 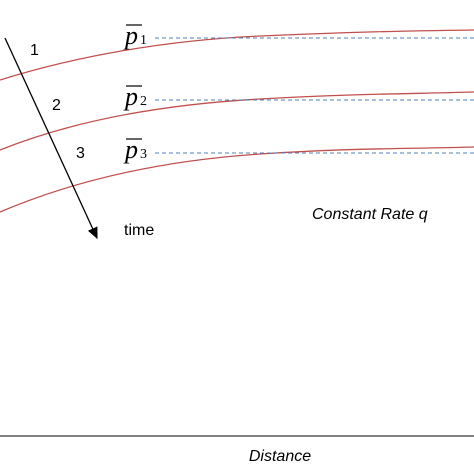 What do you see at coordinates (143, 154) in the screenshot?
I see `subscript: 3` at bounding box center [143, 154].